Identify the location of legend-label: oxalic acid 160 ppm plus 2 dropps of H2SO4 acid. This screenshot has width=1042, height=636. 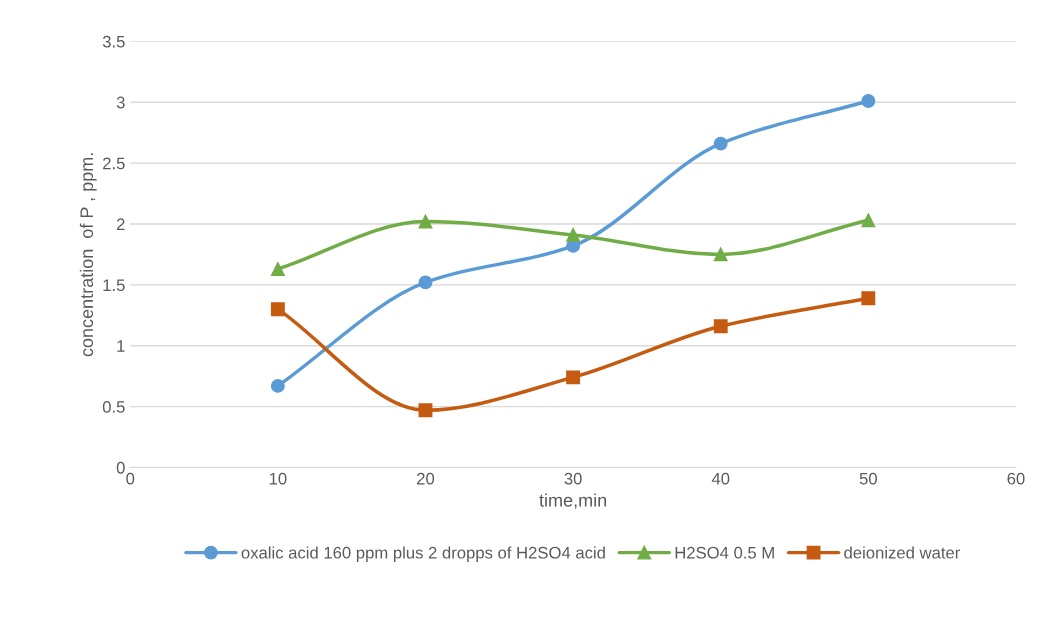
(423, 554).